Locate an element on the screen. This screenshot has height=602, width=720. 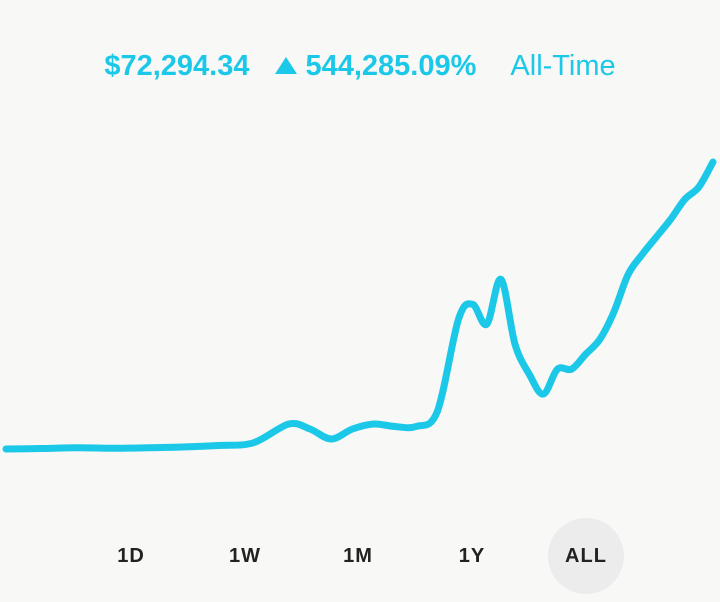
range-all-button: ALL is located at coordinates (586, 556).